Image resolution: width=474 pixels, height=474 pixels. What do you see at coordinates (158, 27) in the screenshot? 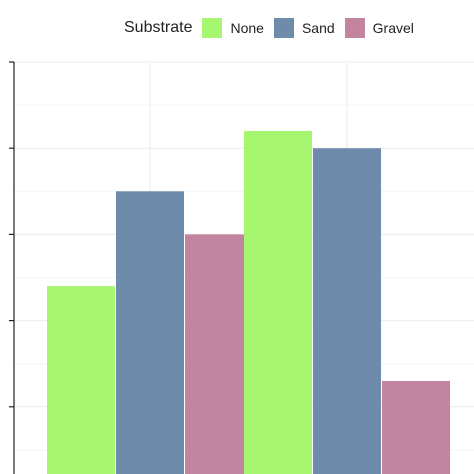
I see `legend-title: Substrate` at bounding box center [158, 27].